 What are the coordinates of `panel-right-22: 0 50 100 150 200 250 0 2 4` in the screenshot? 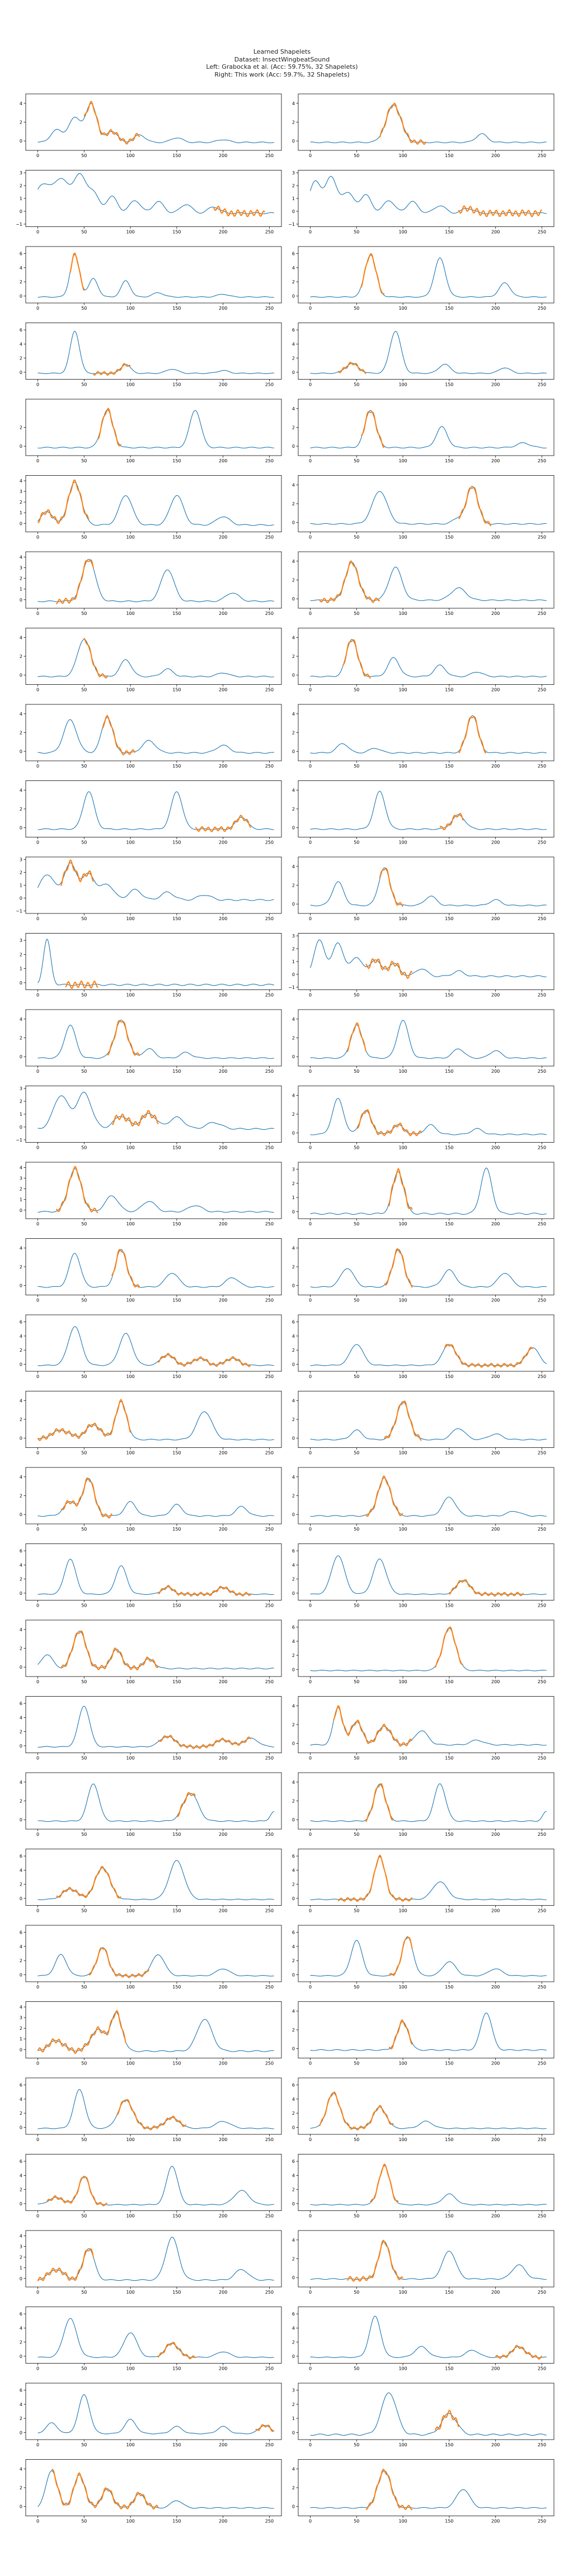 It's located at (423, 1804).